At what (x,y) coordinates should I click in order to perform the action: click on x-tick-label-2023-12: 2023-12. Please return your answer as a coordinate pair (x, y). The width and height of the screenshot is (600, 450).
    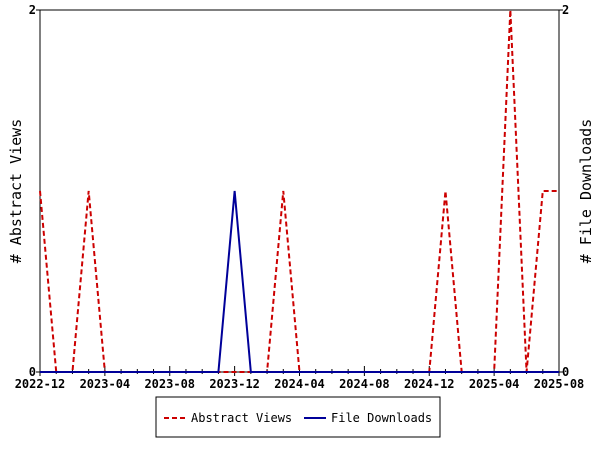
    Looking at the image, I should click on (234, 384).